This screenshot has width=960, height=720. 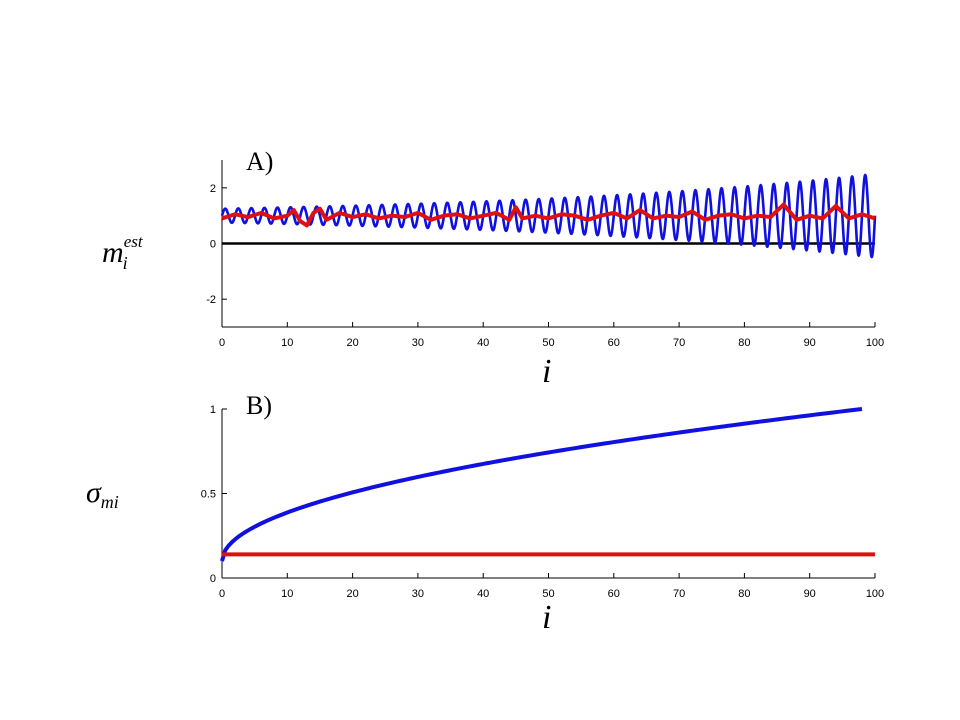 What do you see at coordinates (213, 579) in the screenshot?
I see `panel-b-y-tick-label: 0` at bounding box center [213, 579].